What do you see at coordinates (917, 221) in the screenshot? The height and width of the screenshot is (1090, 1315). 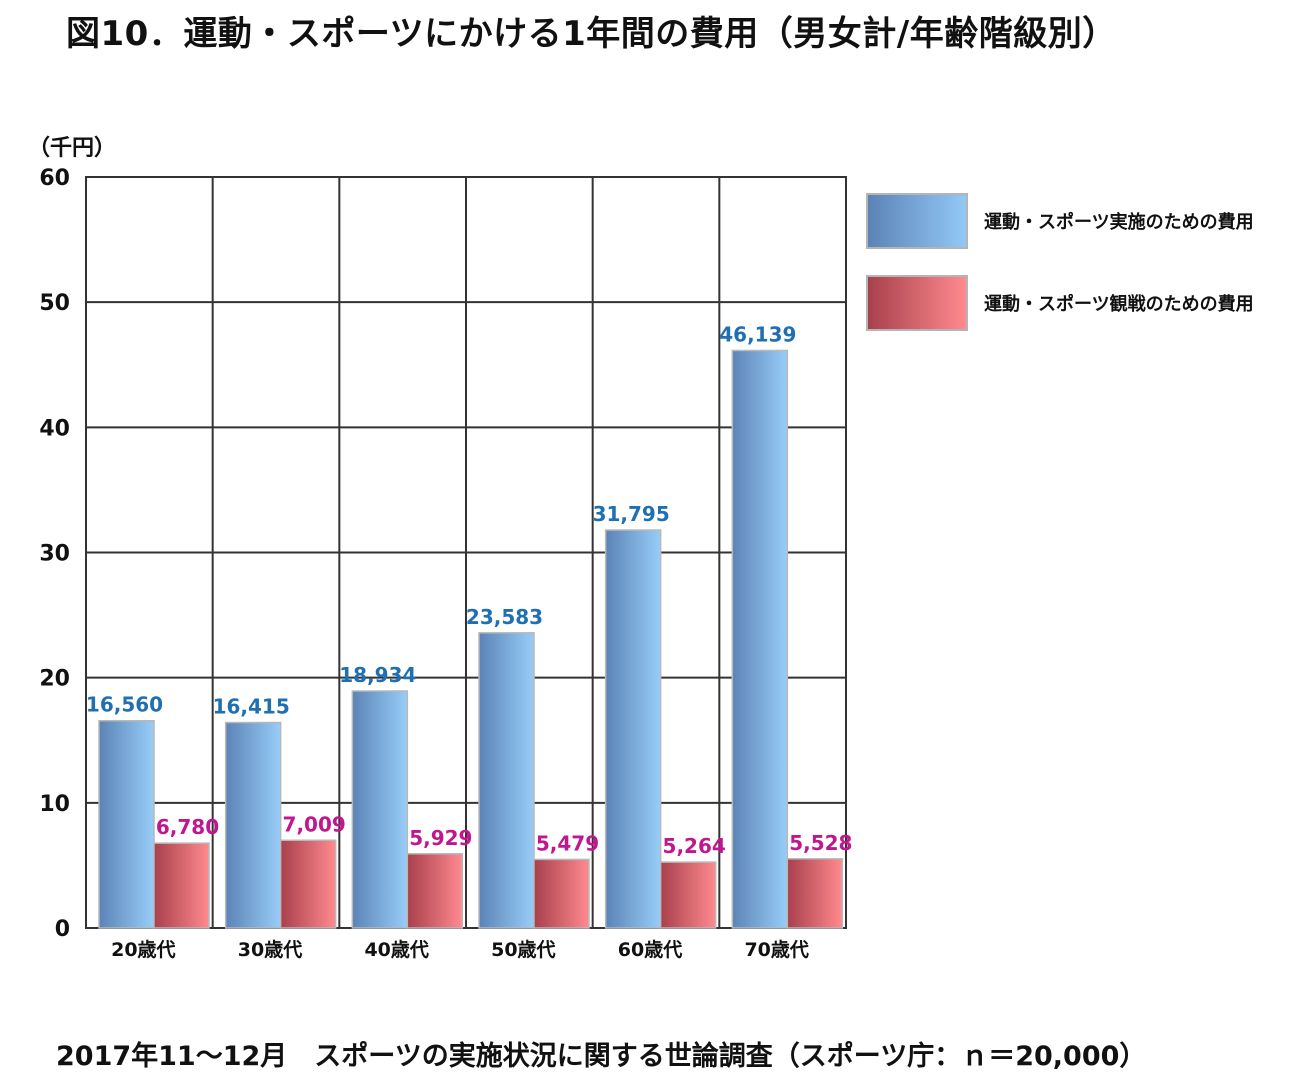 I see `legend-swatch-participation` at bounding box center [917, 221].